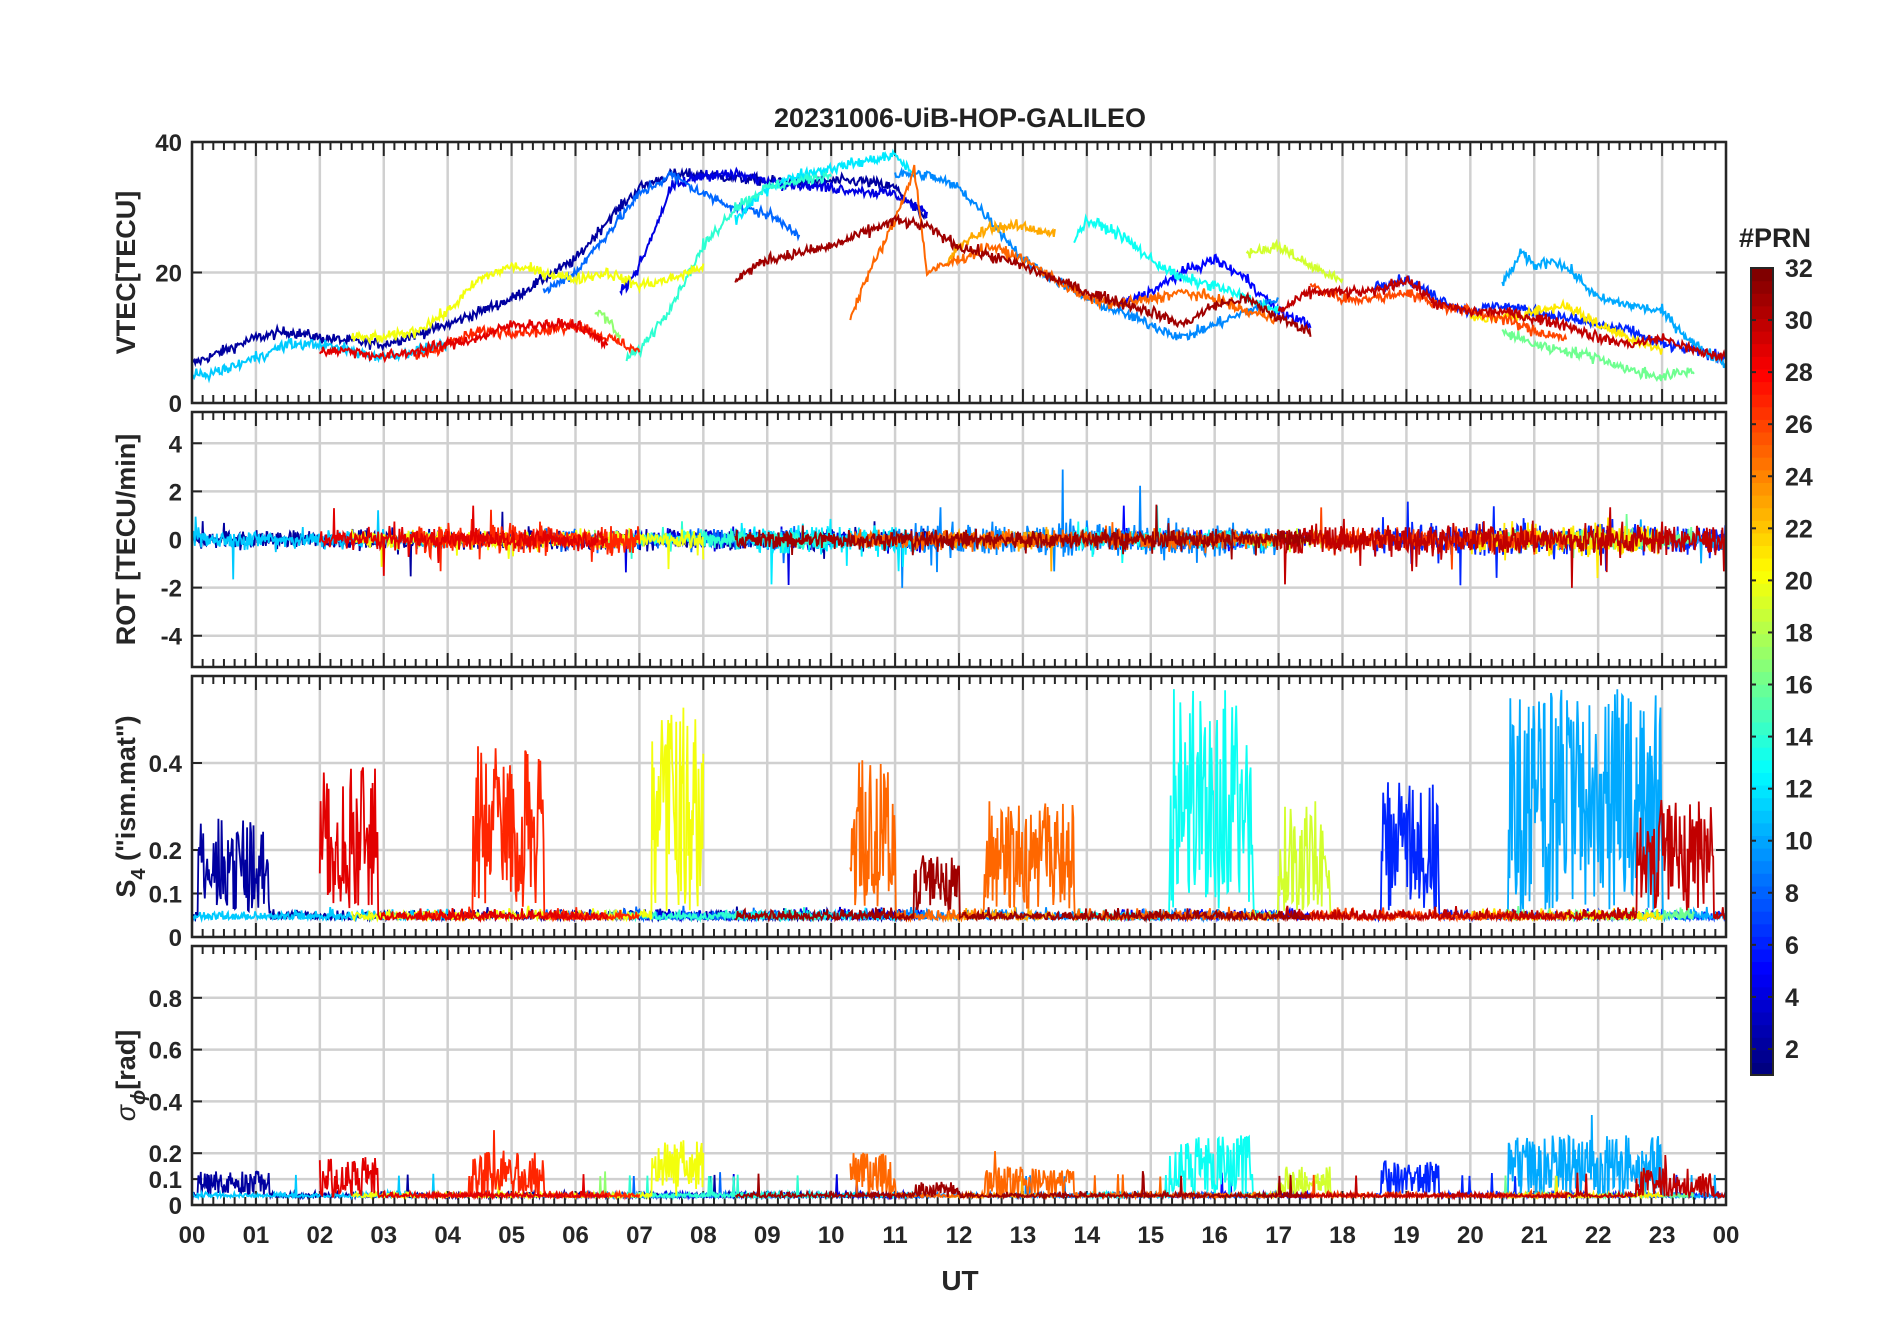 The width and height of the screenshot is (1902, 1330). I want to click on colorbar-tick-label: 24, so click(1799, 477).